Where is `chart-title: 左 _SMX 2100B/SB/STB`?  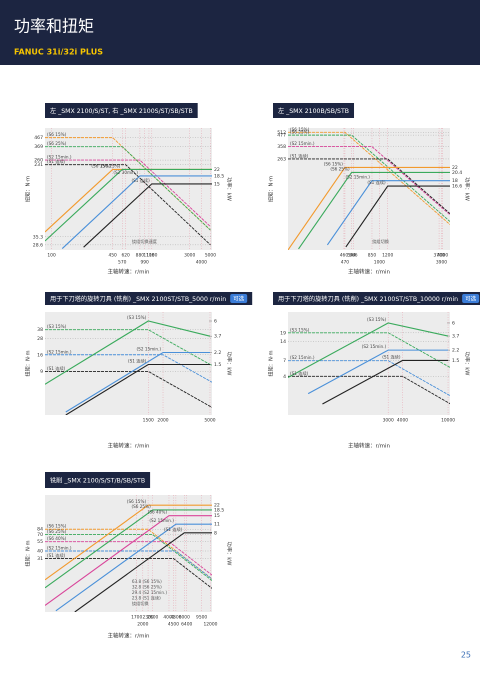 chart-title: 左 _SMX 2100B/SB/STB is located at coordinates (313, 111).